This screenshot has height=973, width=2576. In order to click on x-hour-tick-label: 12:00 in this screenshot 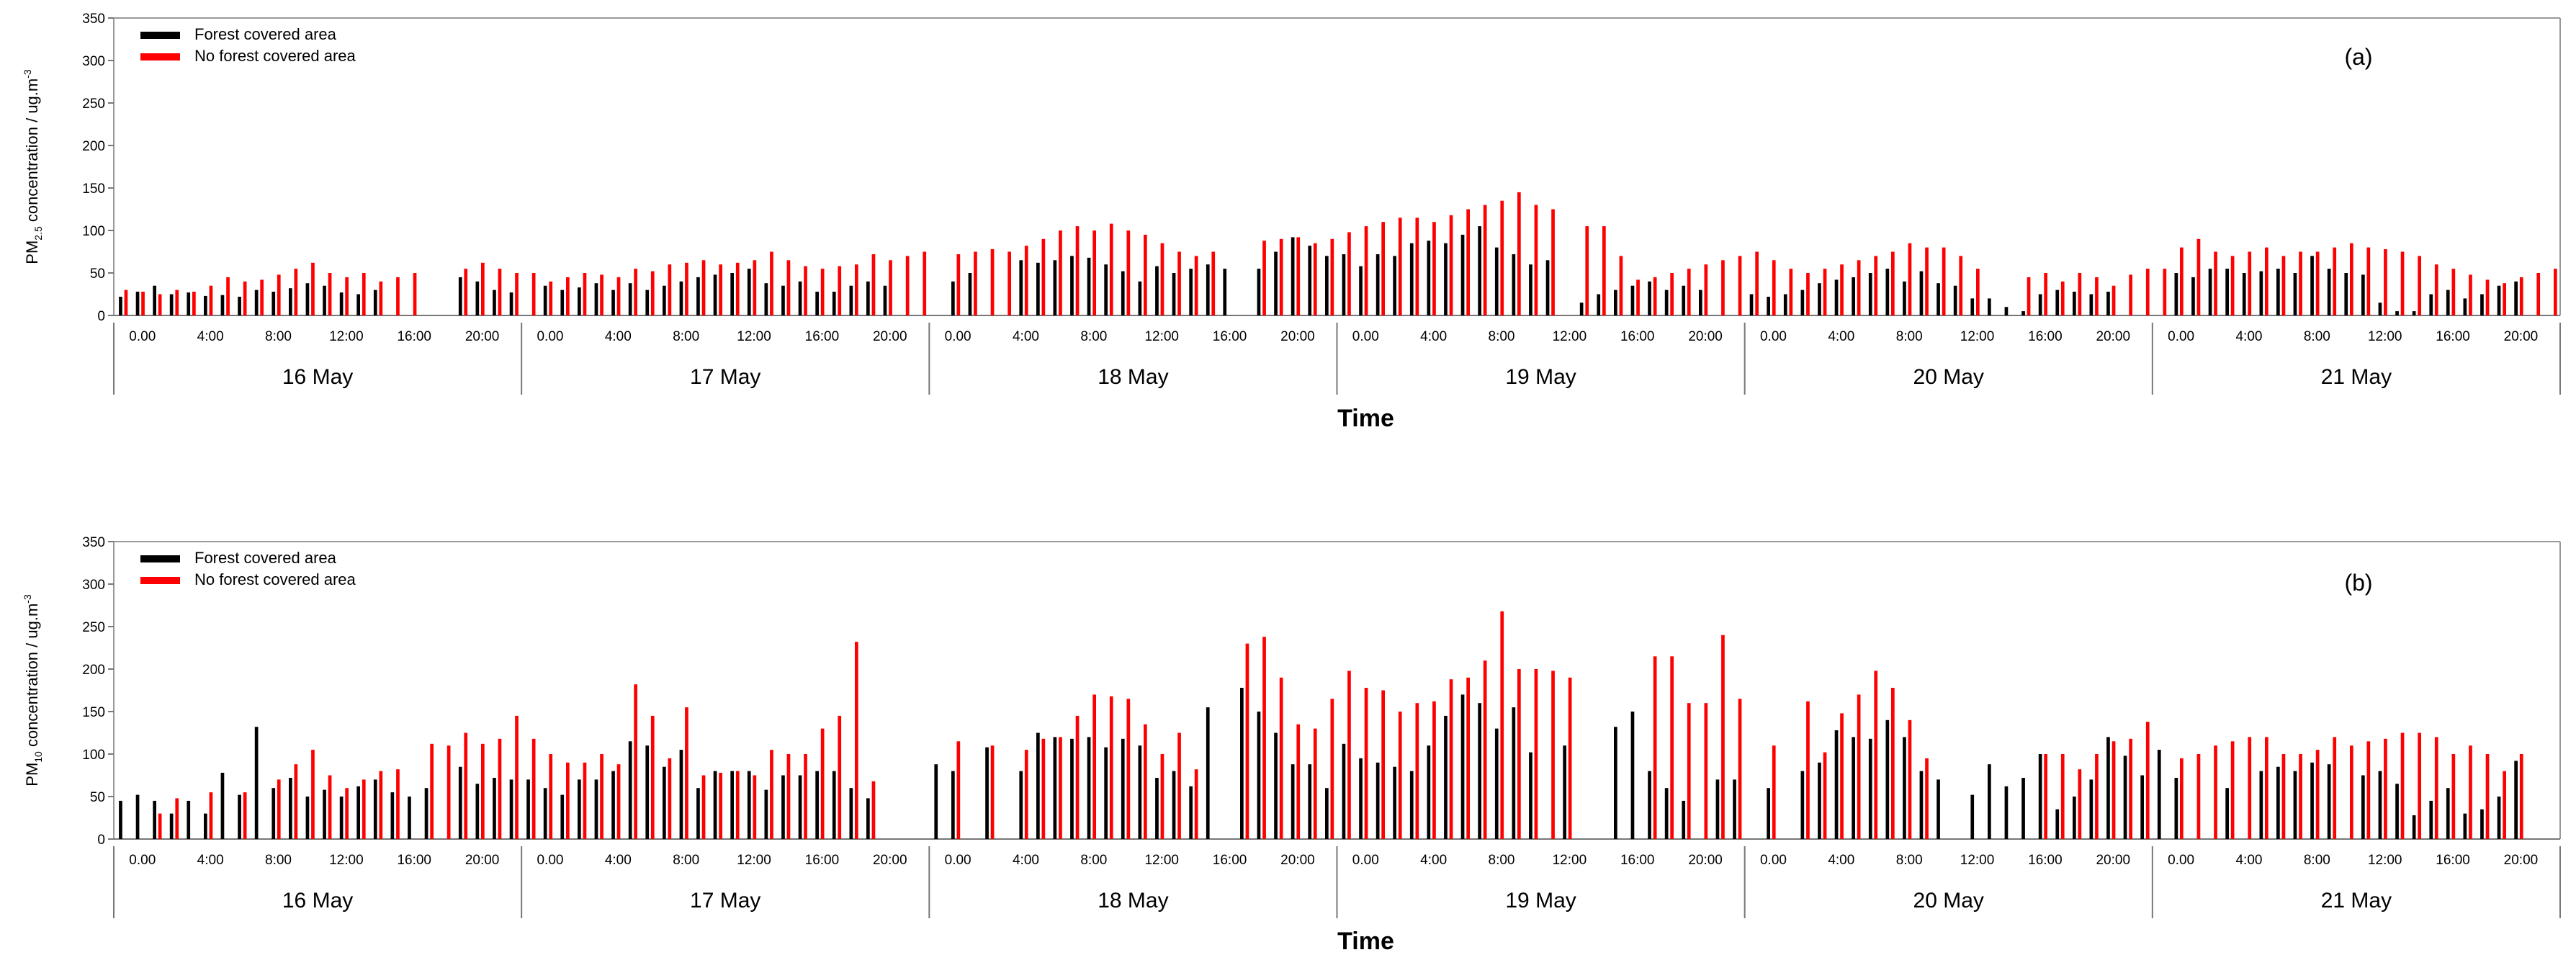, I will do `click(1570, 860)`.